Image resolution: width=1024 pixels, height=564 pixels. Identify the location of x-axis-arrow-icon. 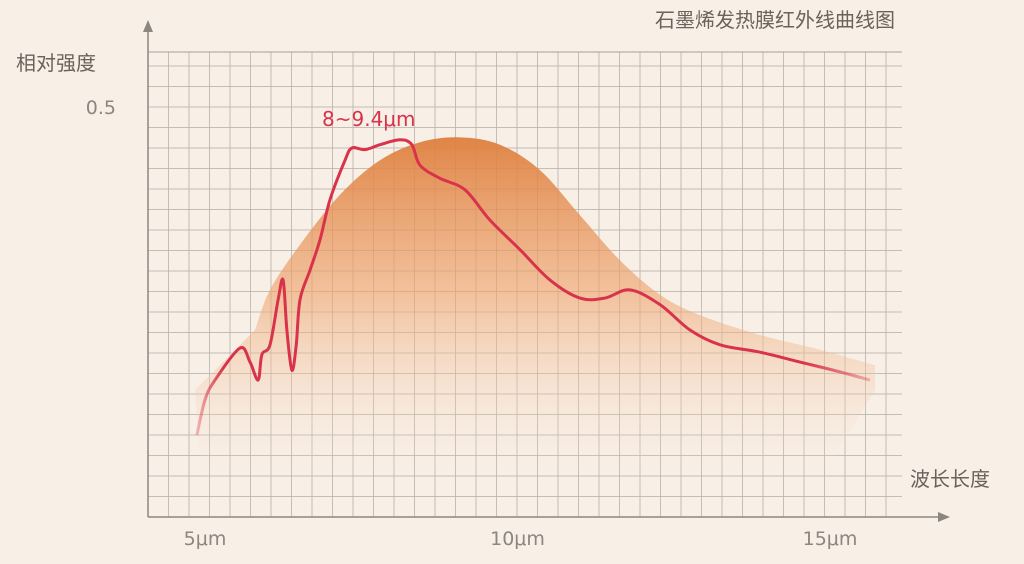
(944, 517).